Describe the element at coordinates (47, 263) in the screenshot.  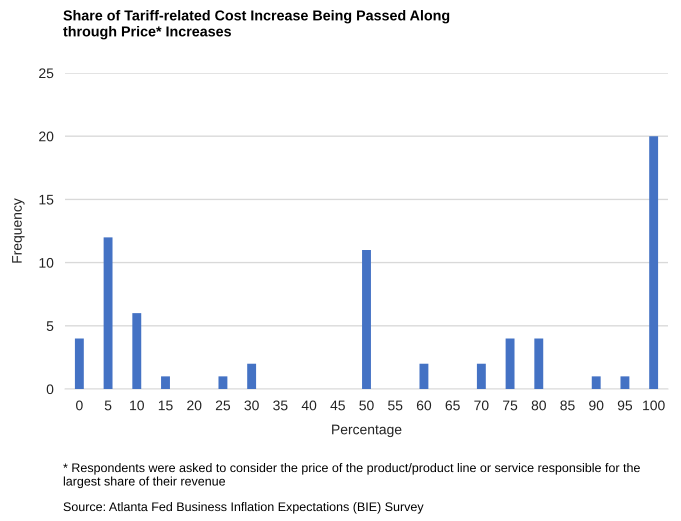
I see `y-tick-label: 10` at that location.